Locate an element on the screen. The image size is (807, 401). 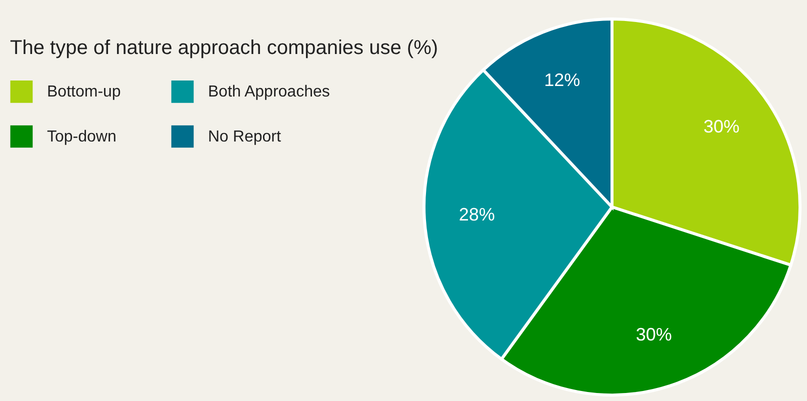
legend-label: No Report is located at coordinates (245, 137).